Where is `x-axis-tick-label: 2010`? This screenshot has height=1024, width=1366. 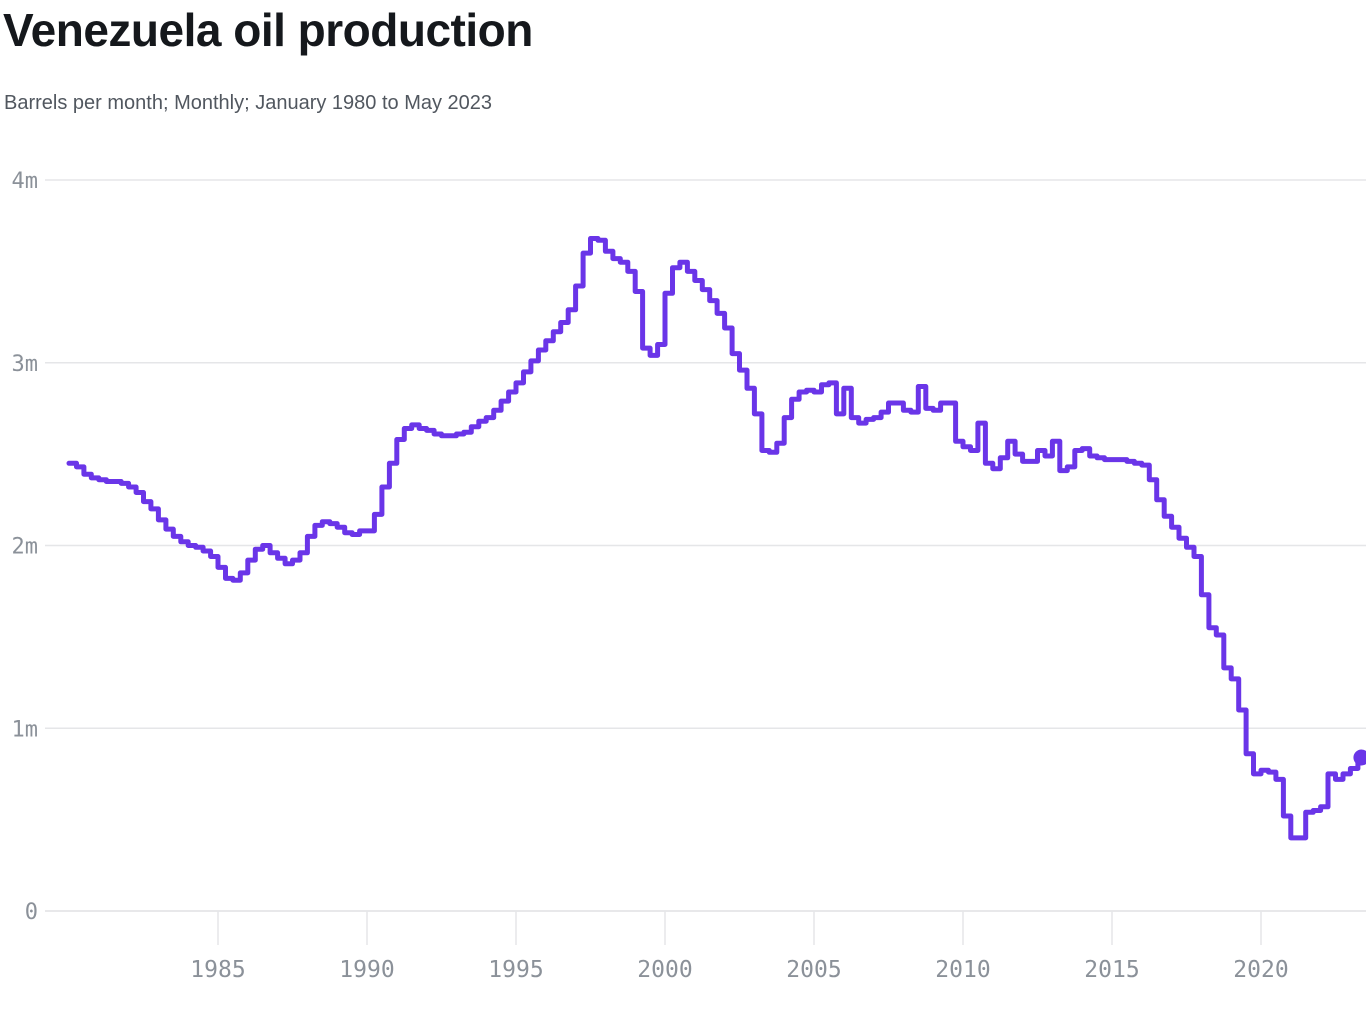
x-axis-tick-label: 2010 is located at coordinates (962, 970).